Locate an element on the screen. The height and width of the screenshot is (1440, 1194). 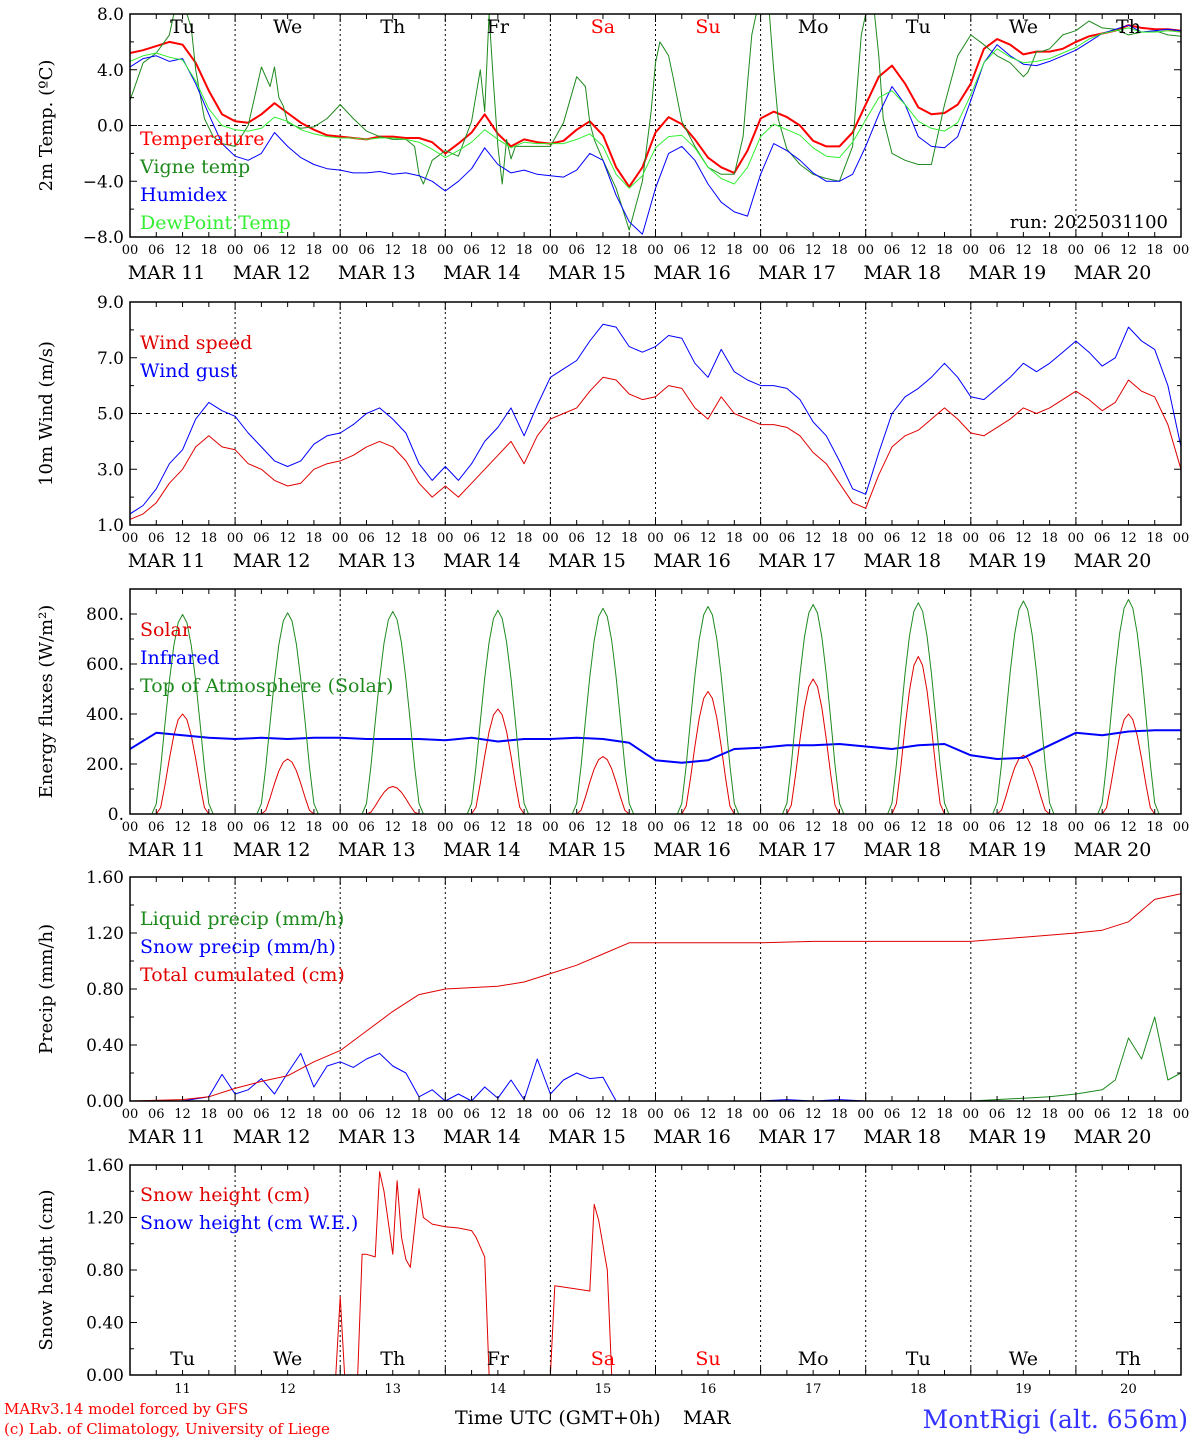
legend-entry: Top of Atmosphere (Solar) is located at coordinates (266, 686).